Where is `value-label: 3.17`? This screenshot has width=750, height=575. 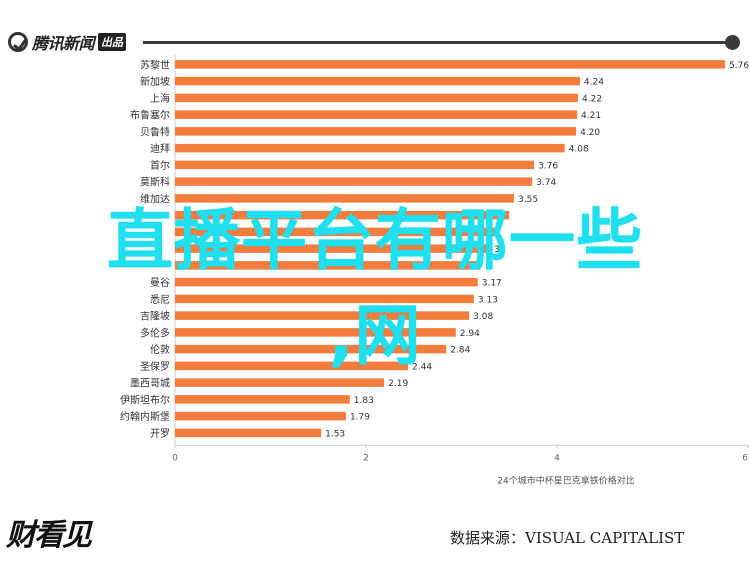
value-label: 3.17 is located at coordinates (492, 284).